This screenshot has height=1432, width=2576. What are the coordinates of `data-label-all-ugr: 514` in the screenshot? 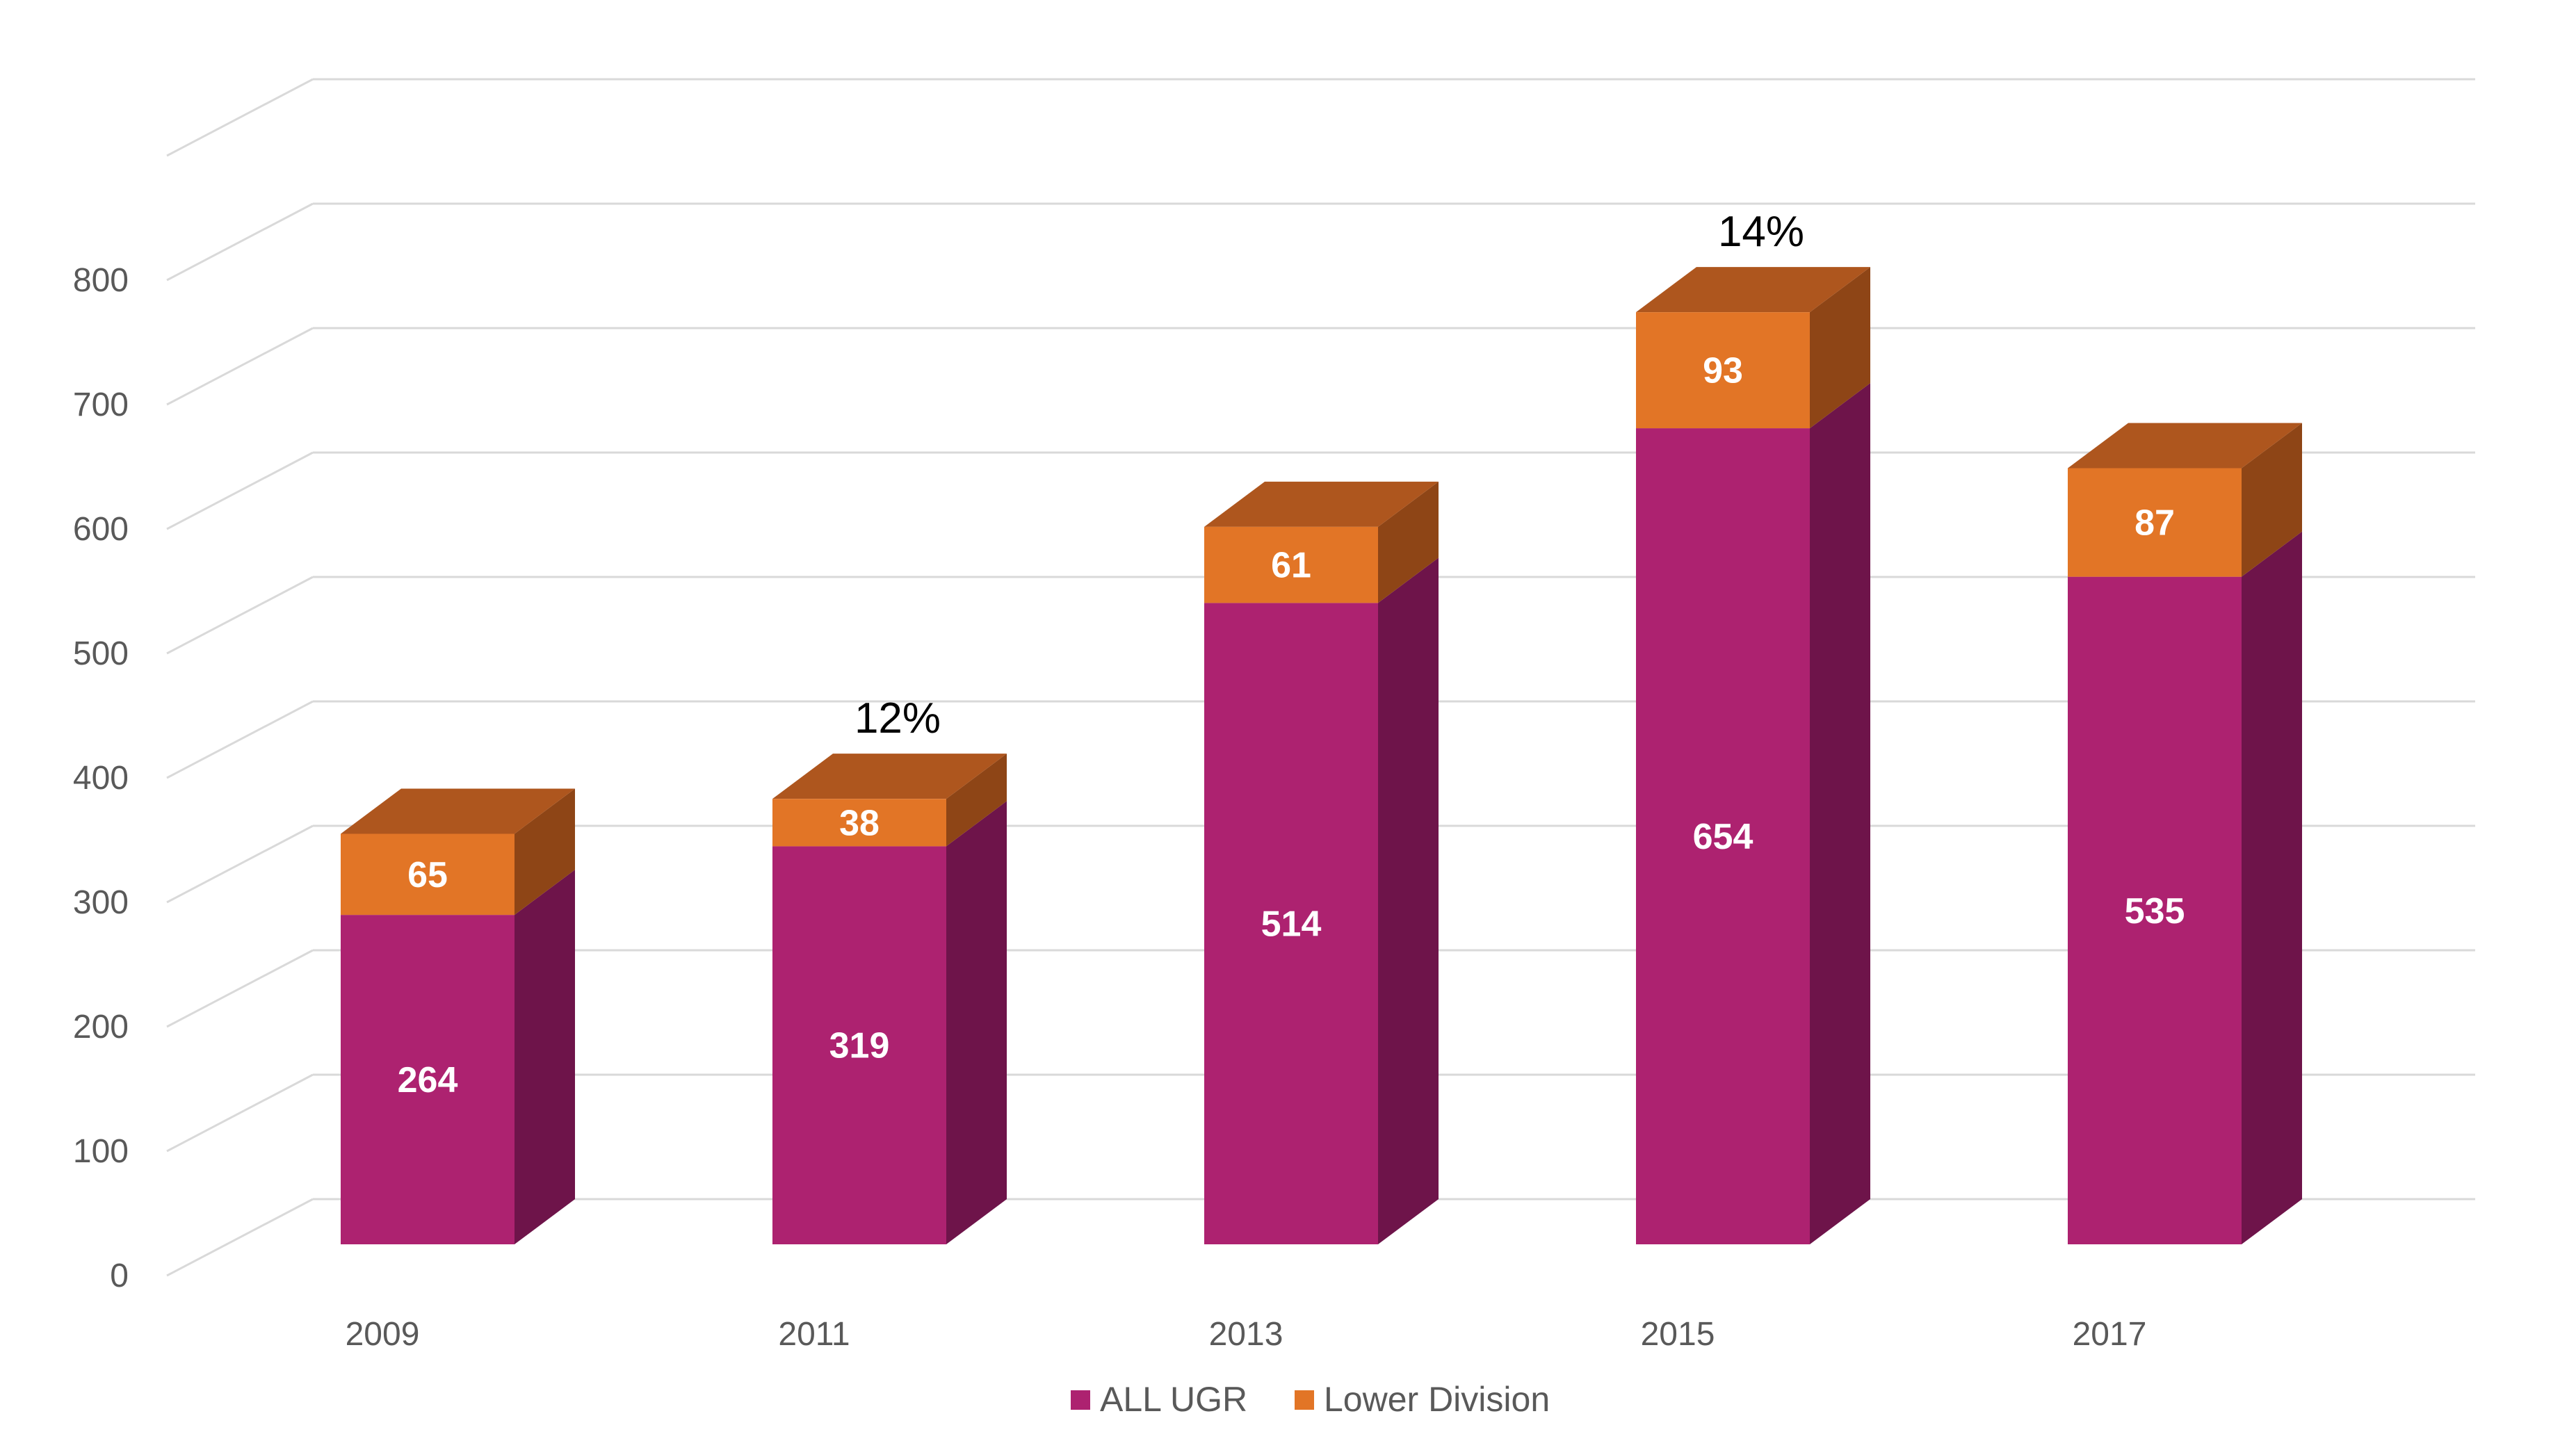 It's located at (1291, 924).